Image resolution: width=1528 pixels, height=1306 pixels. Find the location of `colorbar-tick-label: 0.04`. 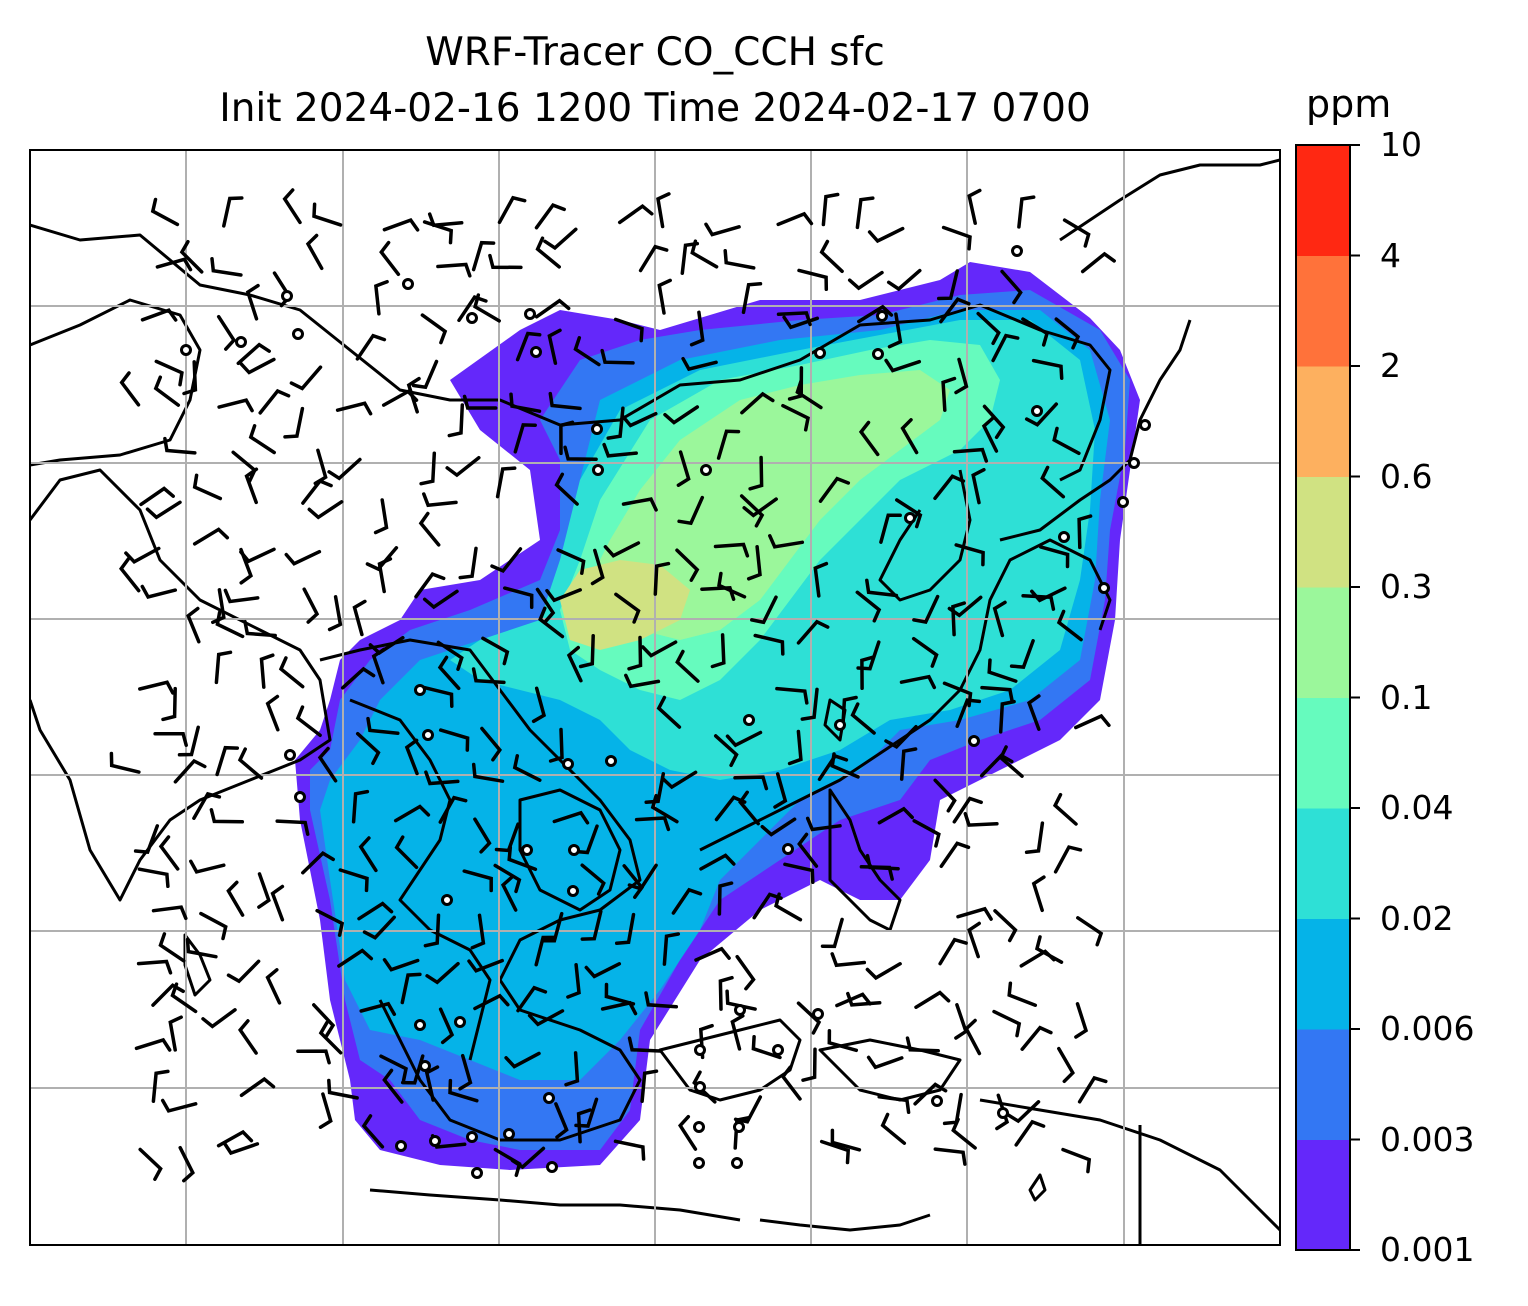

colorbar-tick-label: 0.04 is located at coordinates (1417, 807).